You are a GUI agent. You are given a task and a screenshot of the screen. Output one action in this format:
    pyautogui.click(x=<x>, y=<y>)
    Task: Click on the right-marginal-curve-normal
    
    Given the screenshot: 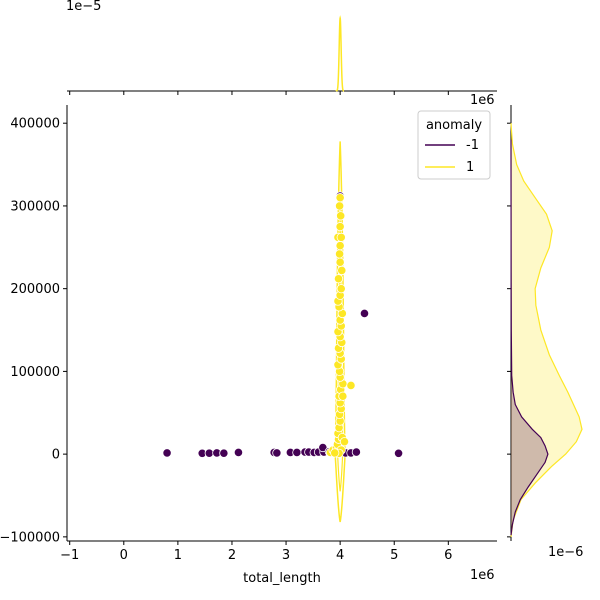 What is the action you would take?
    pyautogui.click(x=546, y=330)
    